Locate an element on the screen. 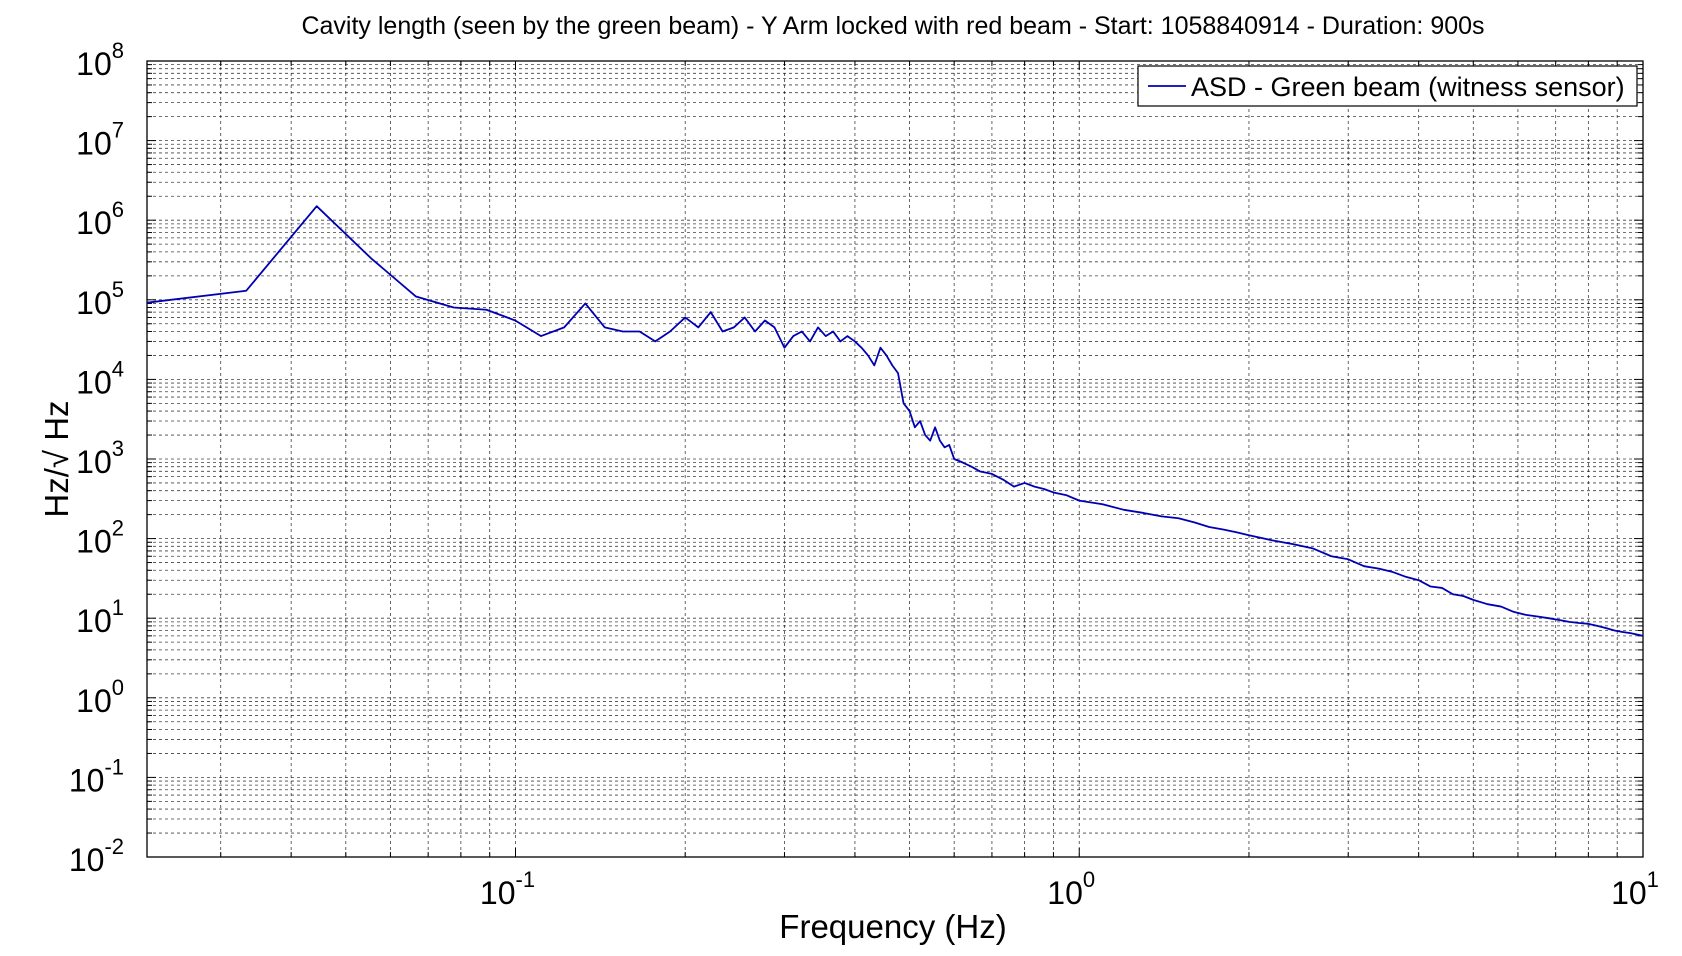 The image size is (1682, 956). y-tick-labels: 10⁻² 10⁻¹ 10⁰ 10¹ 10² 10³ 10⁴ 10⁵ 10⁶ 10⁷ 10⁸ is located at coordinates (96, 458).